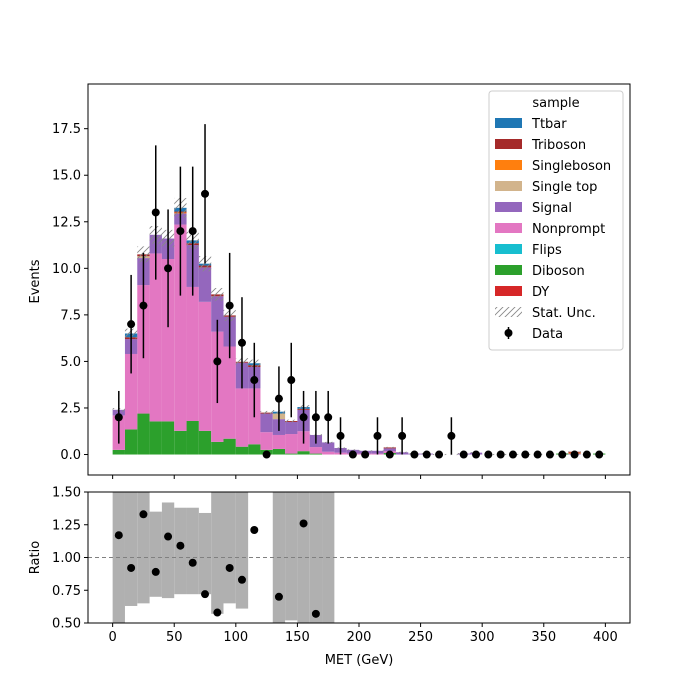 The image size is (700, 700). Describe the element at coordinates (66, 624) in the screenshot. I see `ratio-ytick-label-0: 0.50` at that location.